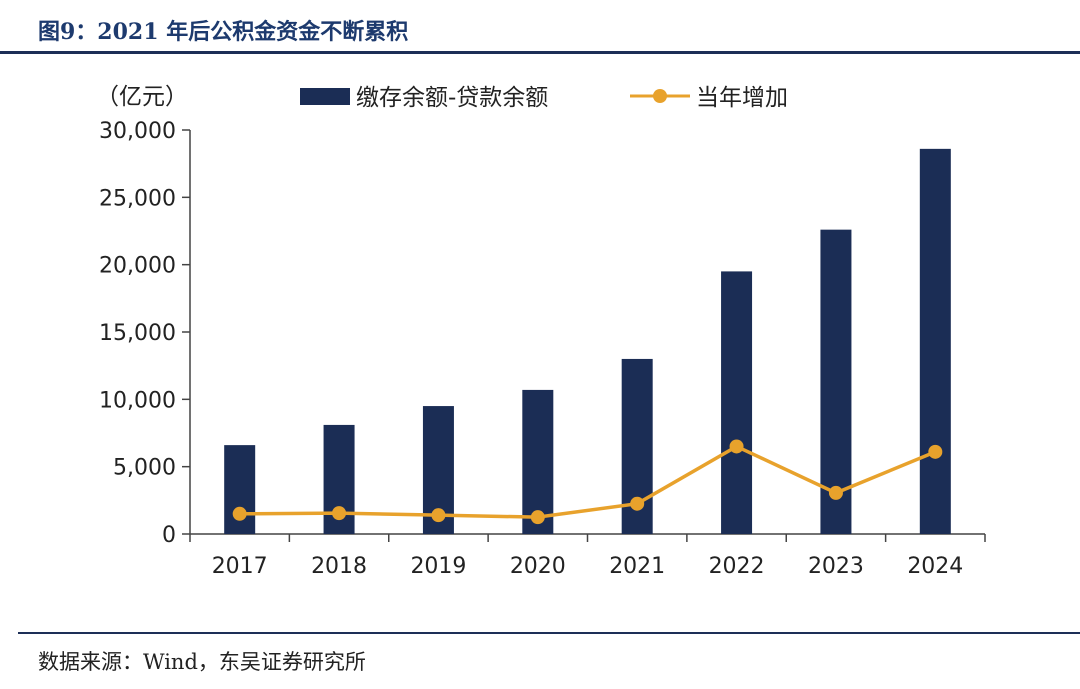  I want to click on figure-title: 图9：2021 年后公积金资金不断累积, so click(223, 32).